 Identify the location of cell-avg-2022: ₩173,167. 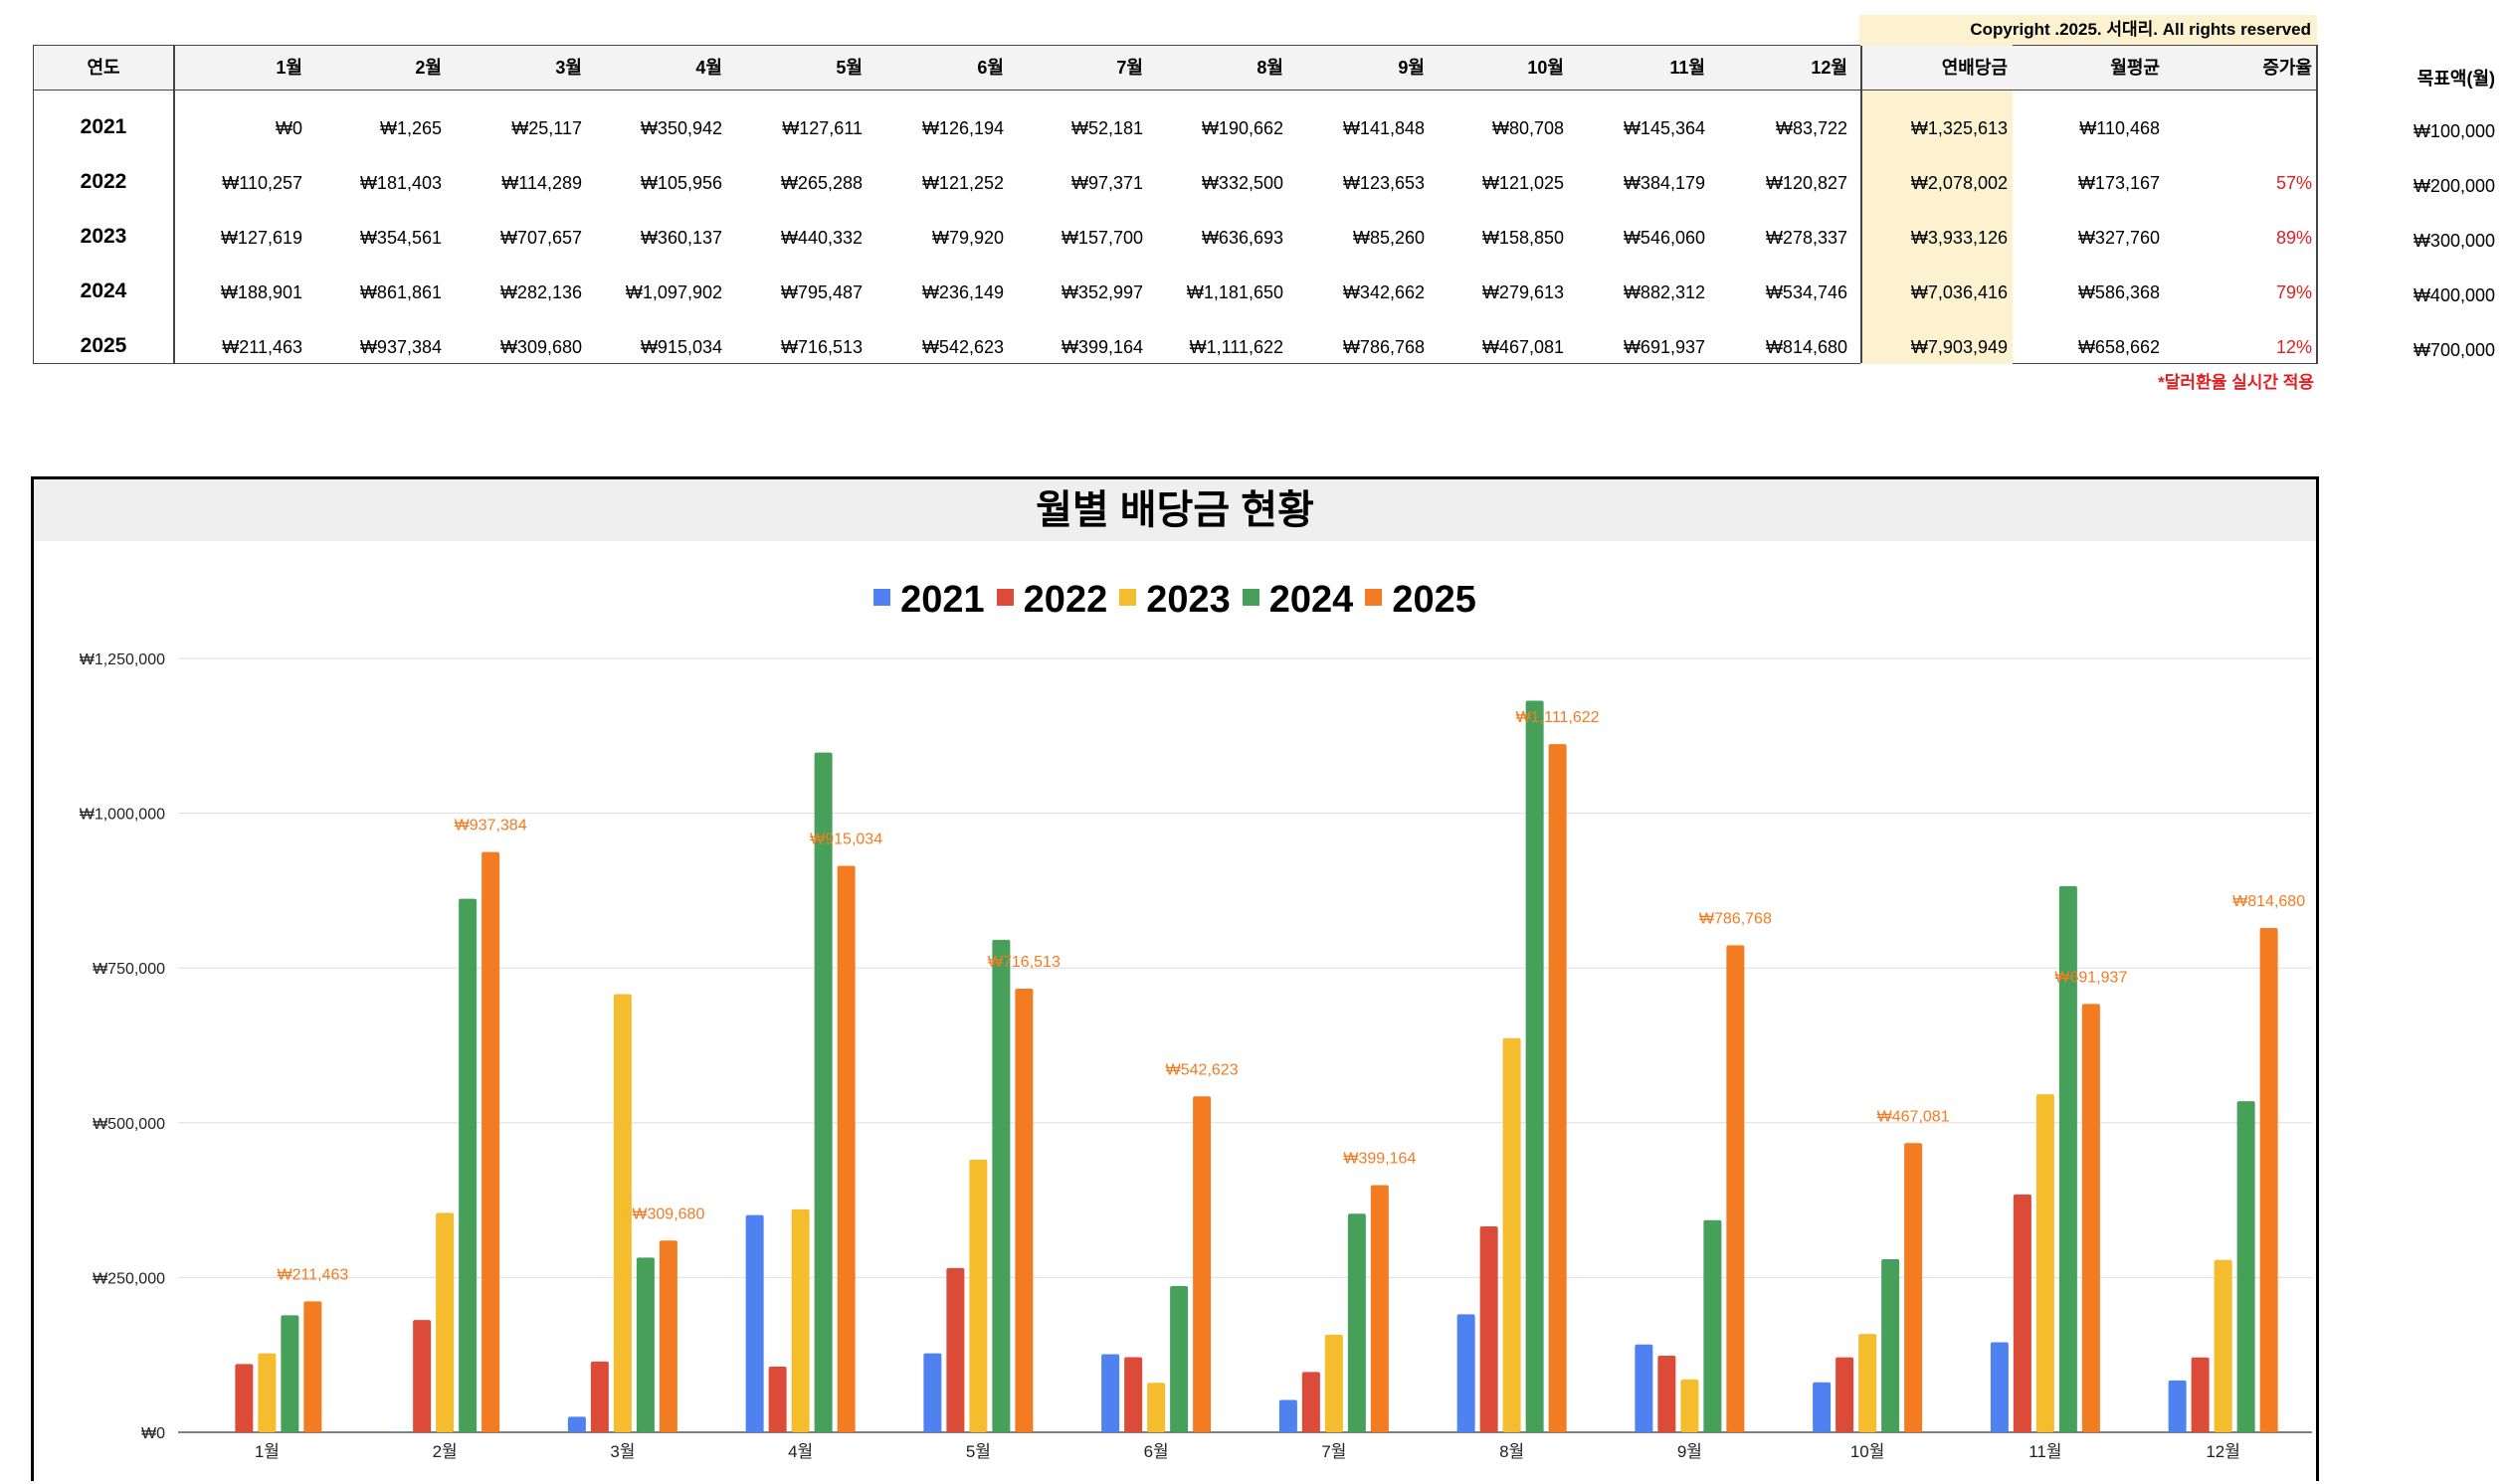
(2118, 183).